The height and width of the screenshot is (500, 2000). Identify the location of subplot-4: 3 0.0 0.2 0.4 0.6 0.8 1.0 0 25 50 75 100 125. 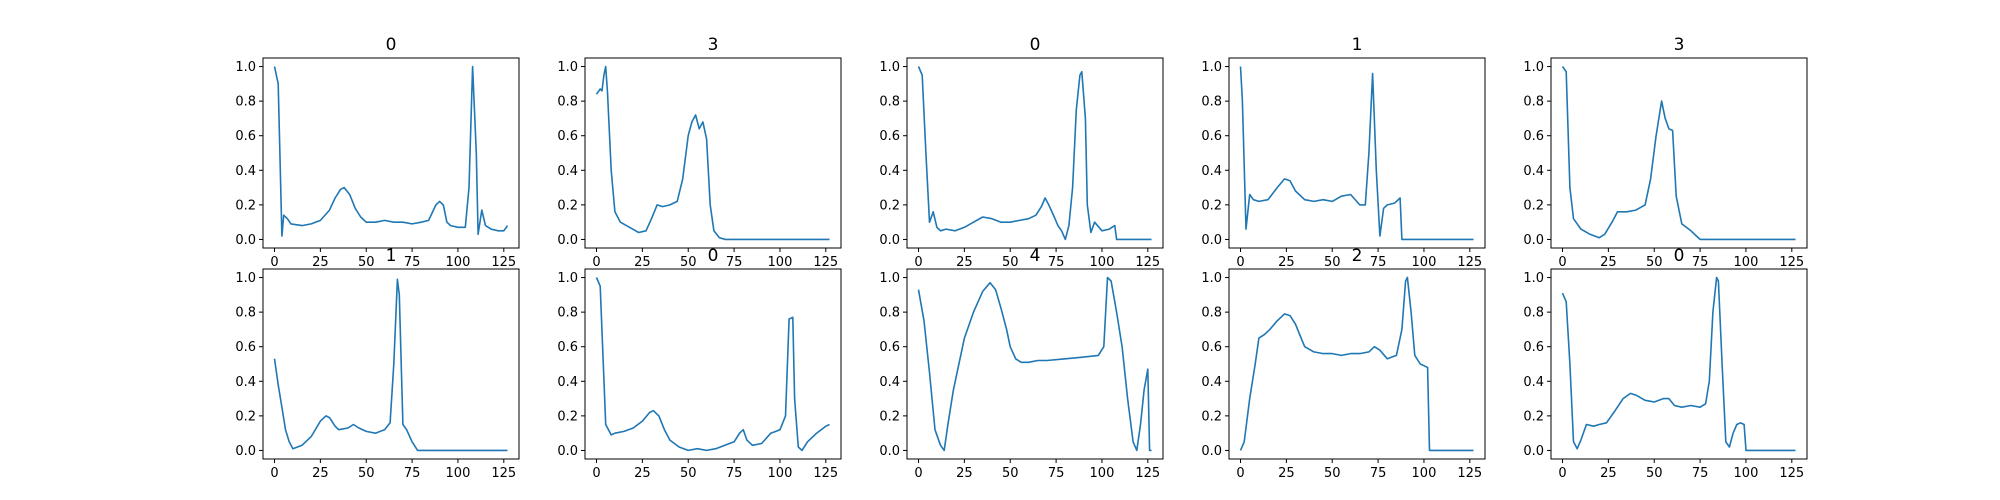
(1665, 152).